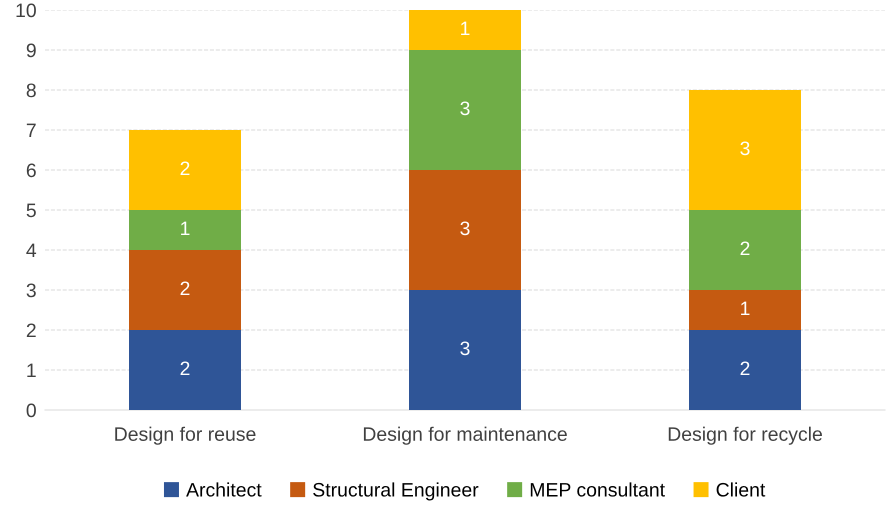 The image size is (890, 508). Describe the element at coordinates (31, 410) in the screenshot. I see `y-tick-label: 0` at that location.